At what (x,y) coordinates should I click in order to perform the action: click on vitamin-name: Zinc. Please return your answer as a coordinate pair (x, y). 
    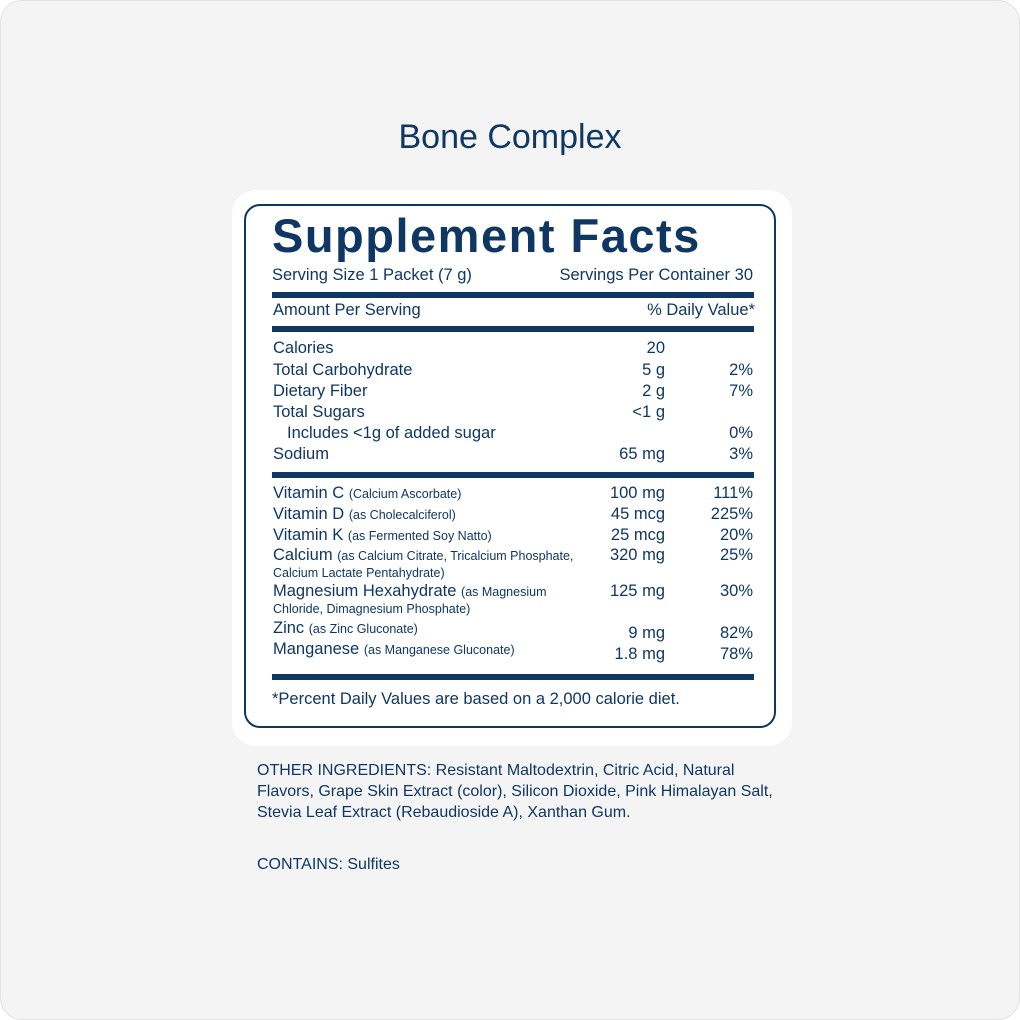
    Looking at the image, I should click on (289, 628).